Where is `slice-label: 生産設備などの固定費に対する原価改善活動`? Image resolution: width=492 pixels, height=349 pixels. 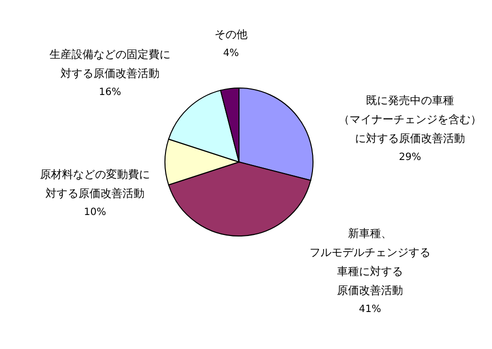 slice-label: 生産設備などの固定費に対する原価改善活動 is located at coordinates (110, 64).